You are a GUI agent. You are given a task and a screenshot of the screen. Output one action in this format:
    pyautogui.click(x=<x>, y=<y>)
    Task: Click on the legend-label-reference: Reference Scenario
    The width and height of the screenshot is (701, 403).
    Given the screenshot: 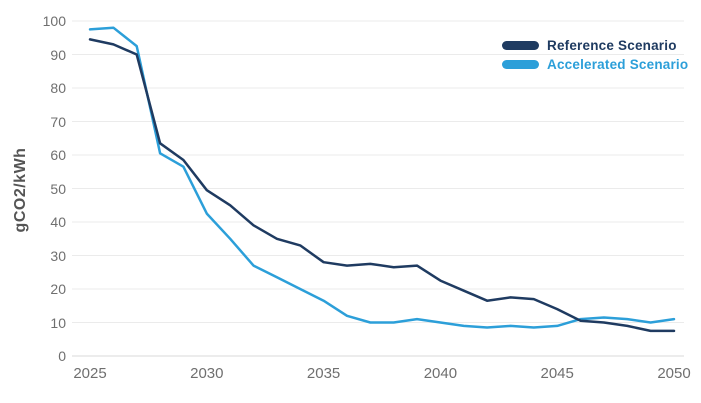 What is the action you would take?
    pyautogui.click(x=612, y=45)
    